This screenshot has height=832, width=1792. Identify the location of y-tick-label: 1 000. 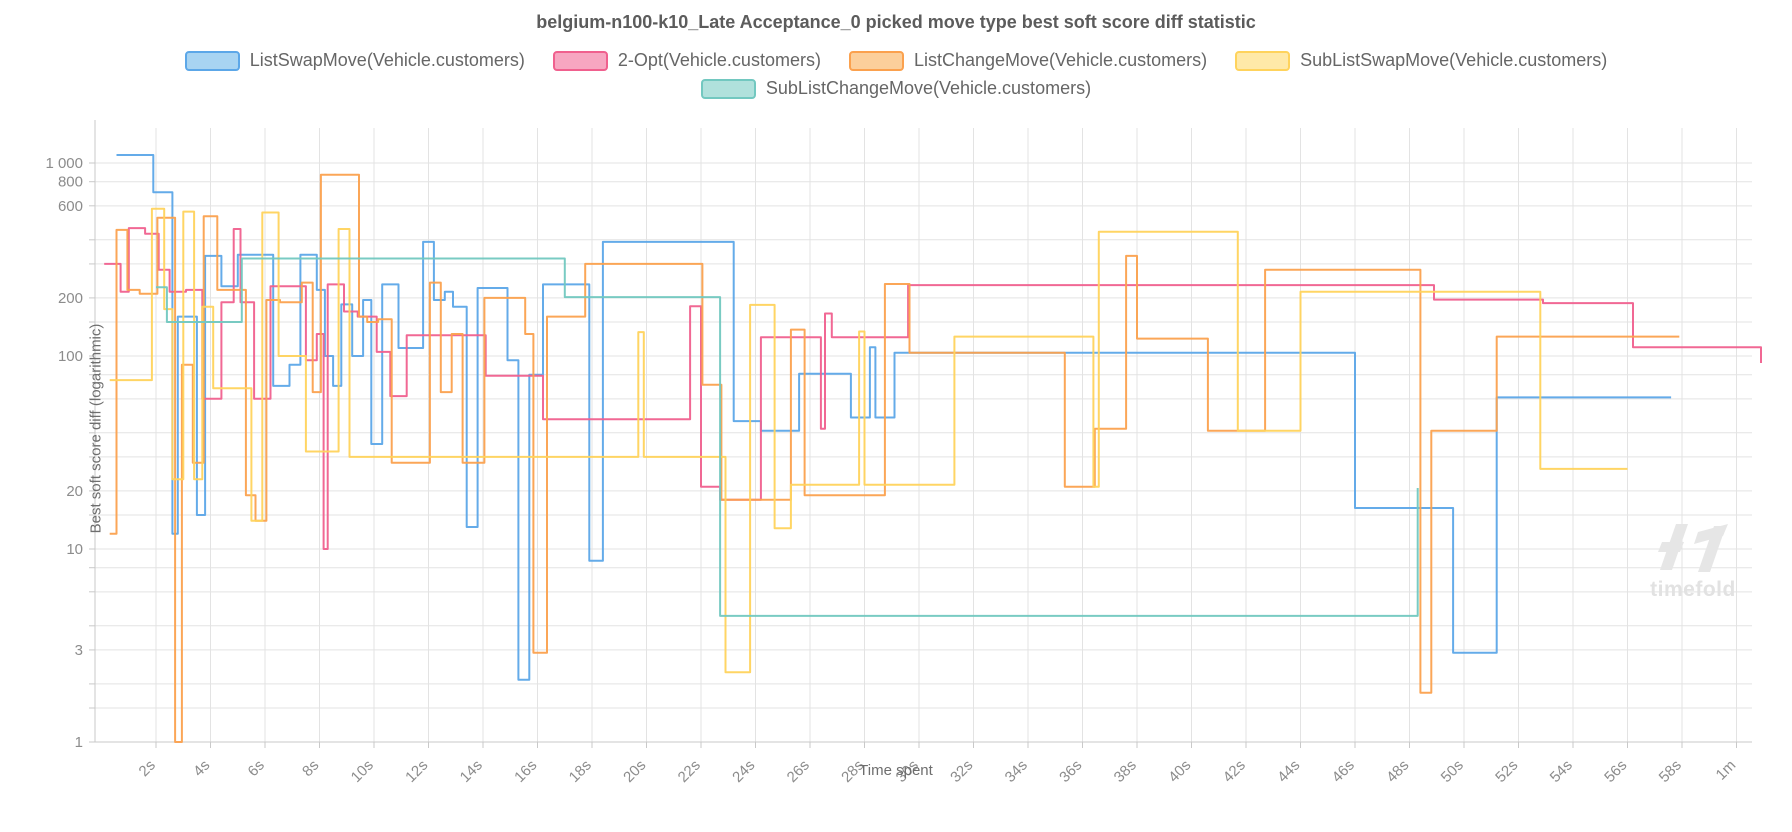
(64, 163).